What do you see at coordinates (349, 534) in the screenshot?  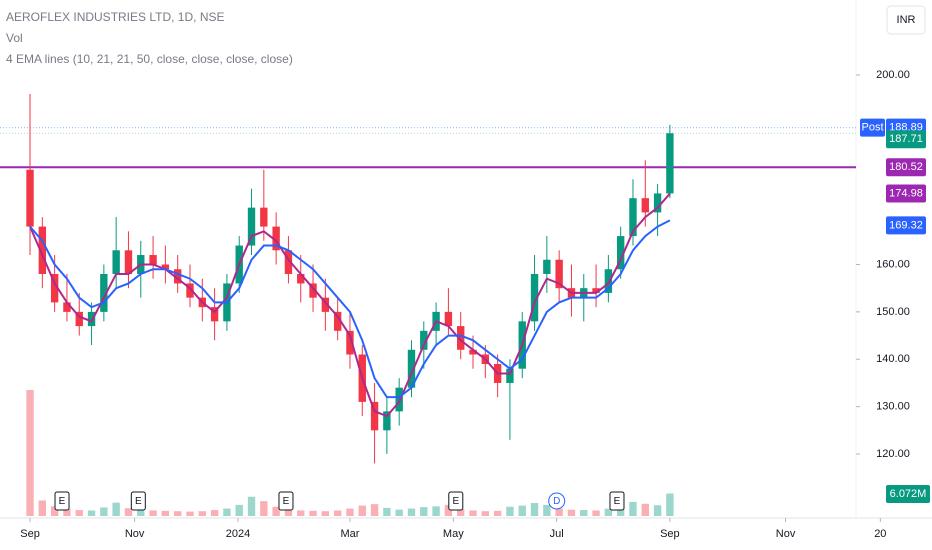 I see `x-tick-label: Mar` at bounding box center [349, 534].